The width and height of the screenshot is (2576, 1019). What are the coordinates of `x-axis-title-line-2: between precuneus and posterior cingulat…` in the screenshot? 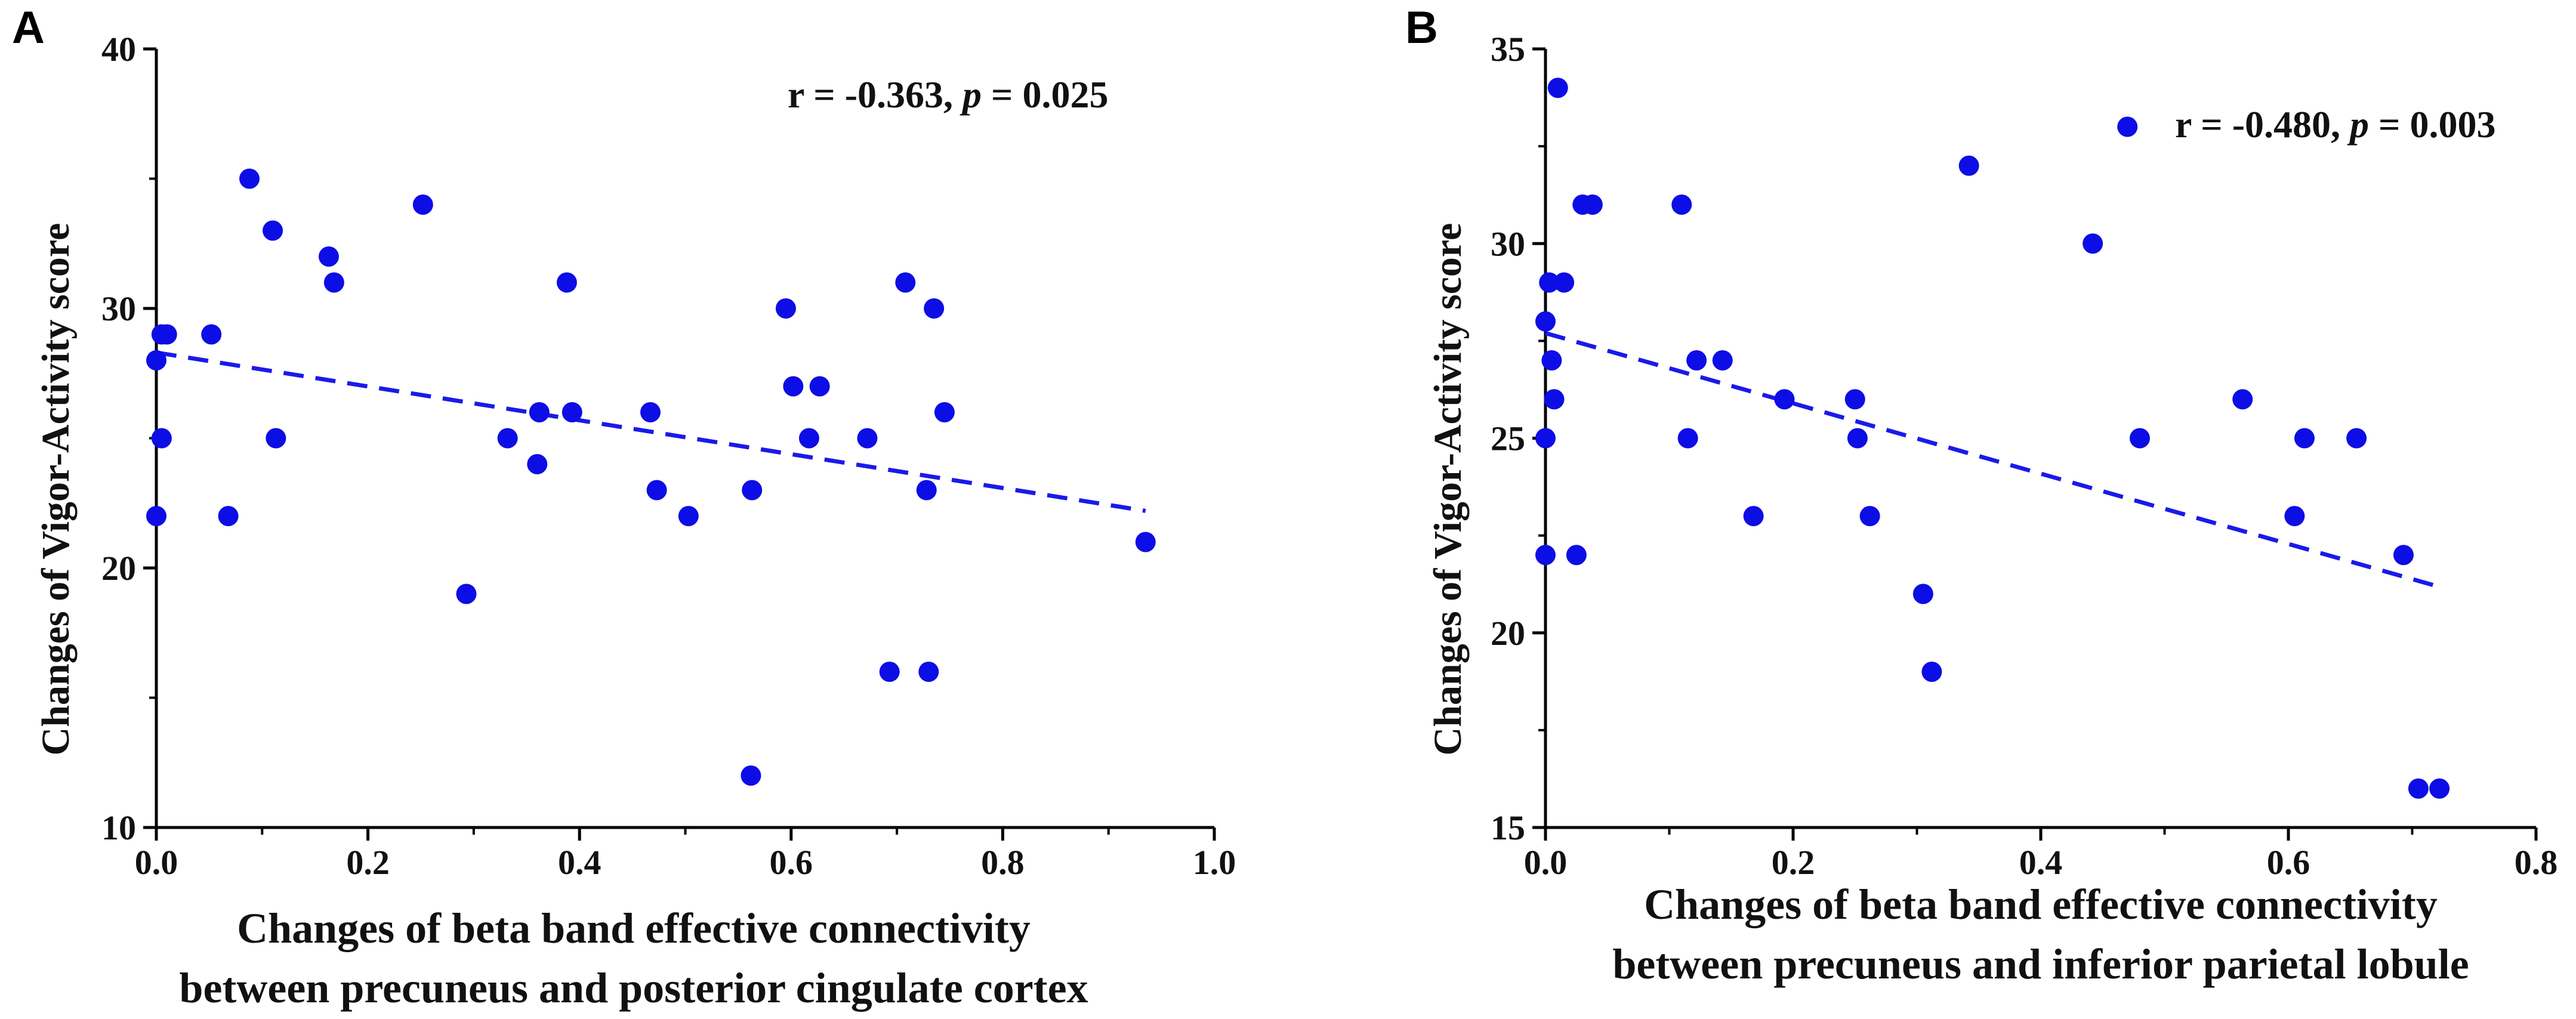 It's located at (634, 988).